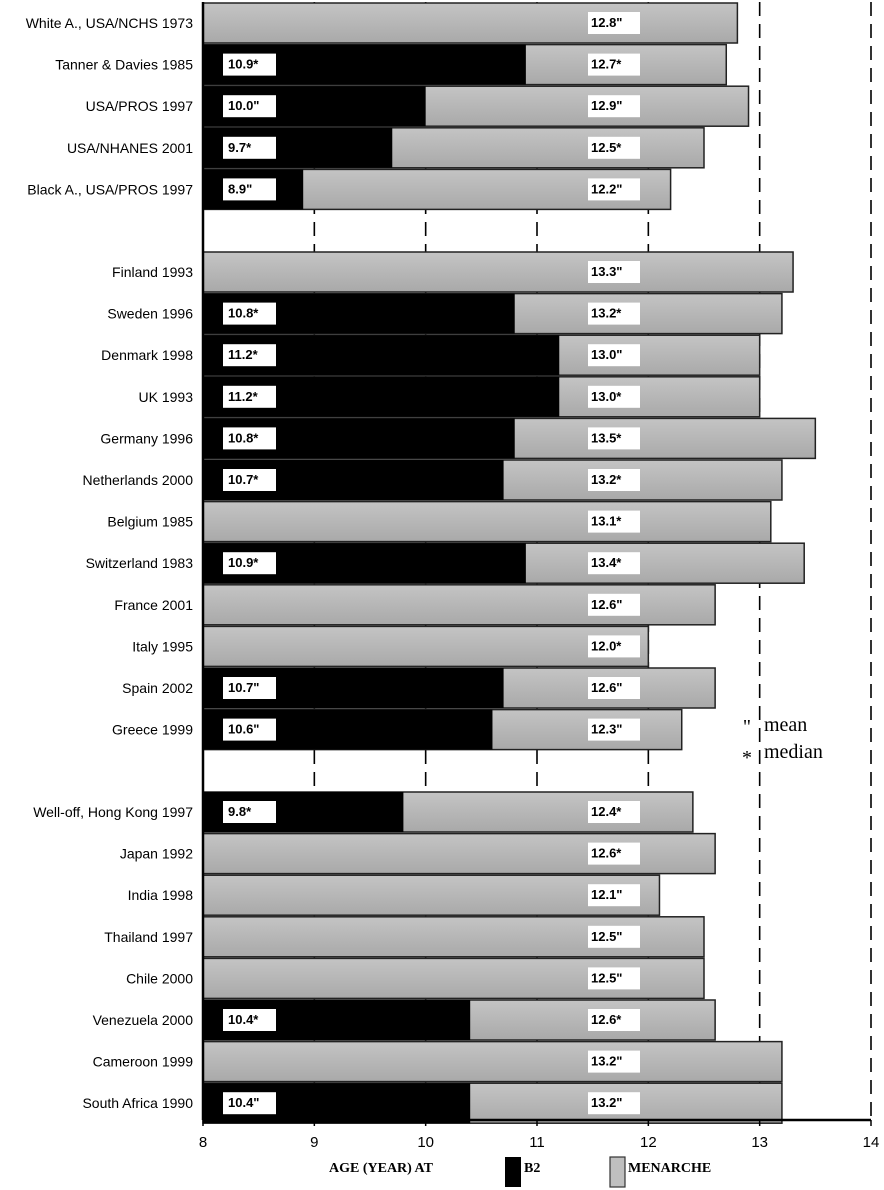 The height and width of the screenshot is (1190, 884). What do you see at coordinates (606, 396) in the screenshot?
I see `menarche-value-label: 13.0*` at bounding box center [606, 396].